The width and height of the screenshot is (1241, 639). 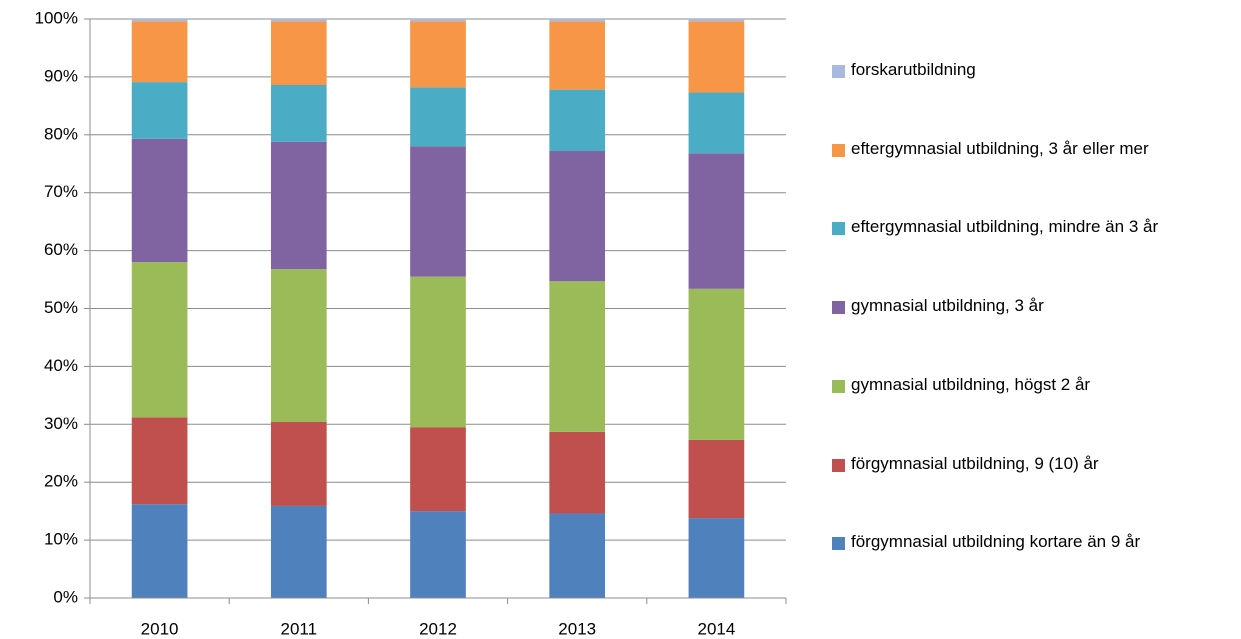 What do you see at coordinates (975, 463) in the screenshot?
I see `legend-label: förgymnasial utbildning, 9 (10) år` at bounding box center [975, 463].